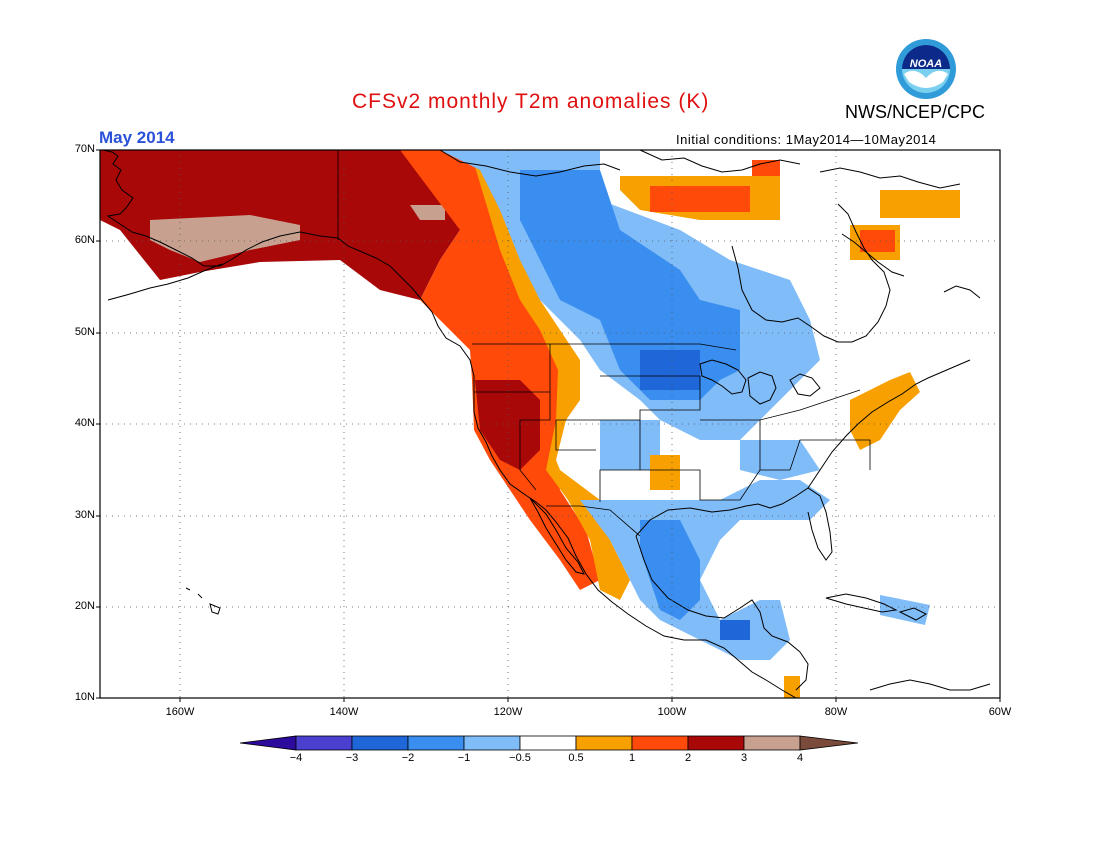 The image size is (1100, 850). Describe the element at coordinates (735, 630) in the screenshot. I see `anomaly-yucatan-cold` at that location.